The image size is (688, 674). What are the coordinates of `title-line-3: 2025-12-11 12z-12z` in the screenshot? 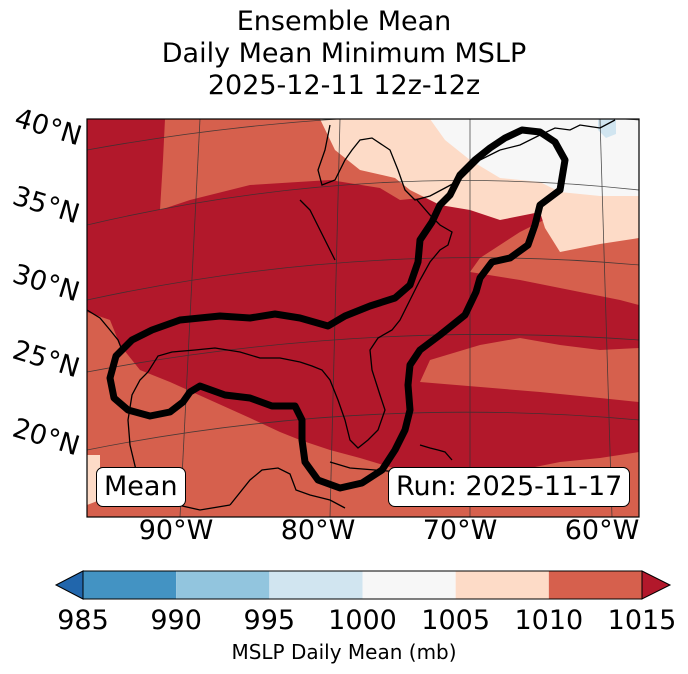 It's located at (344, 85).